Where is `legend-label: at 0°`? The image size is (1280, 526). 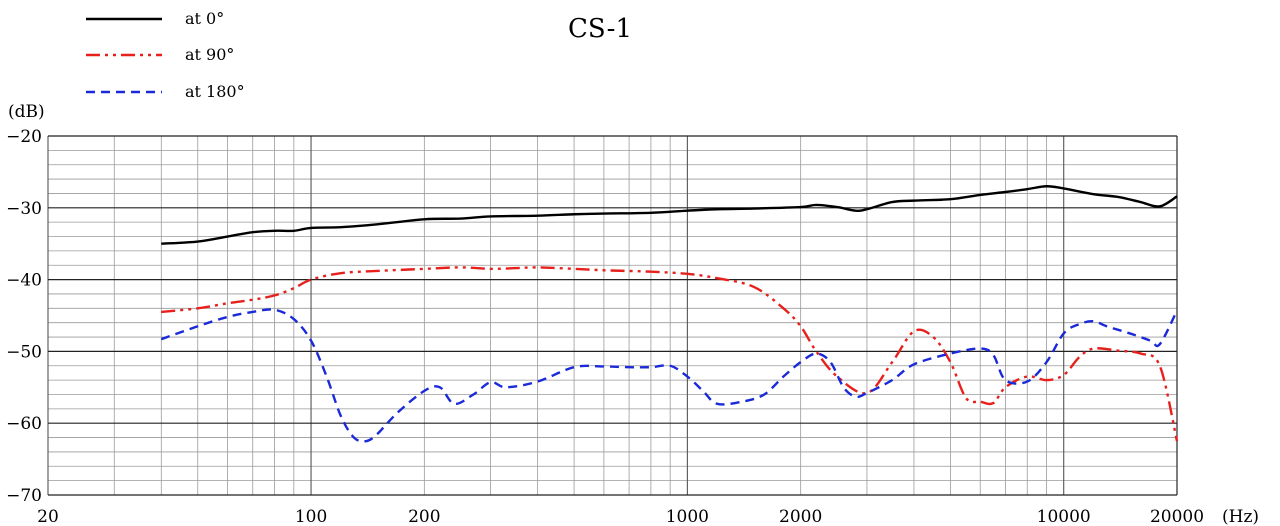
legend-label: at 0° is located at coordinates (204, 18).